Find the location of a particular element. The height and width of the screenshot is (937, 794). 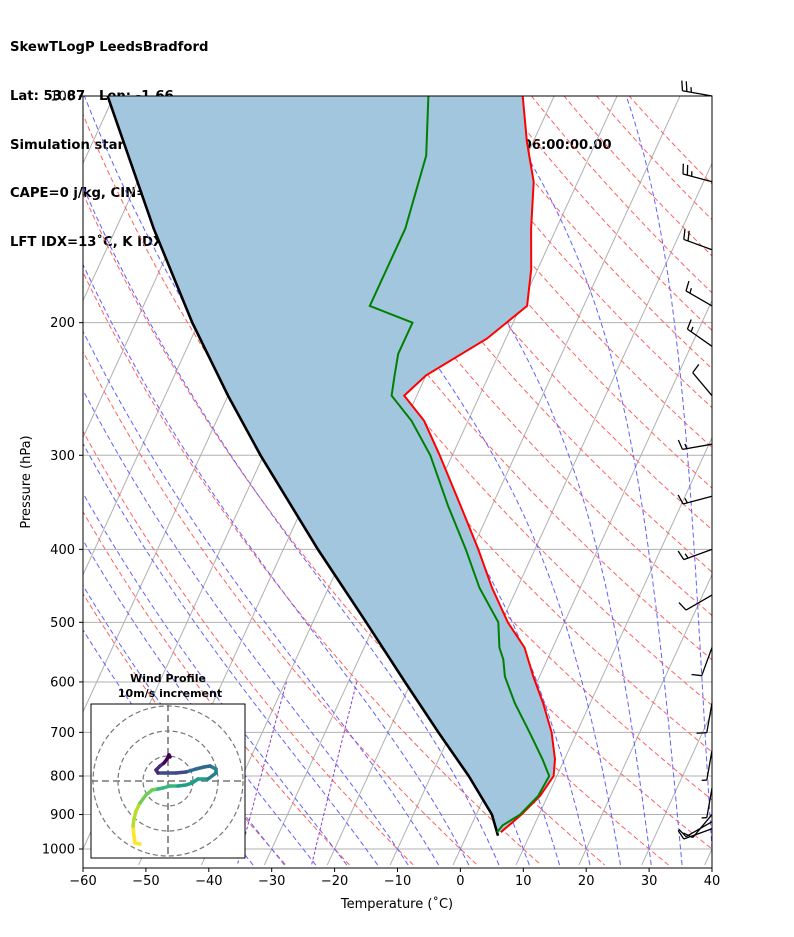

y-tick-label: 200 is located at coordinates (62, 323).